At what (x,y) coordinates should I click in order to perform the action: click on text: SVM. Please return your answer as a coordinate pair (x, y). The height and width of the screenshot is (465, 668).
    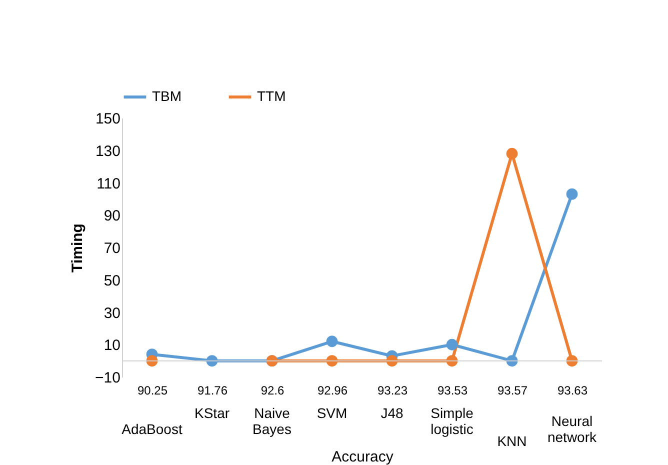
    Looking at the image, I should click on (332, 413).